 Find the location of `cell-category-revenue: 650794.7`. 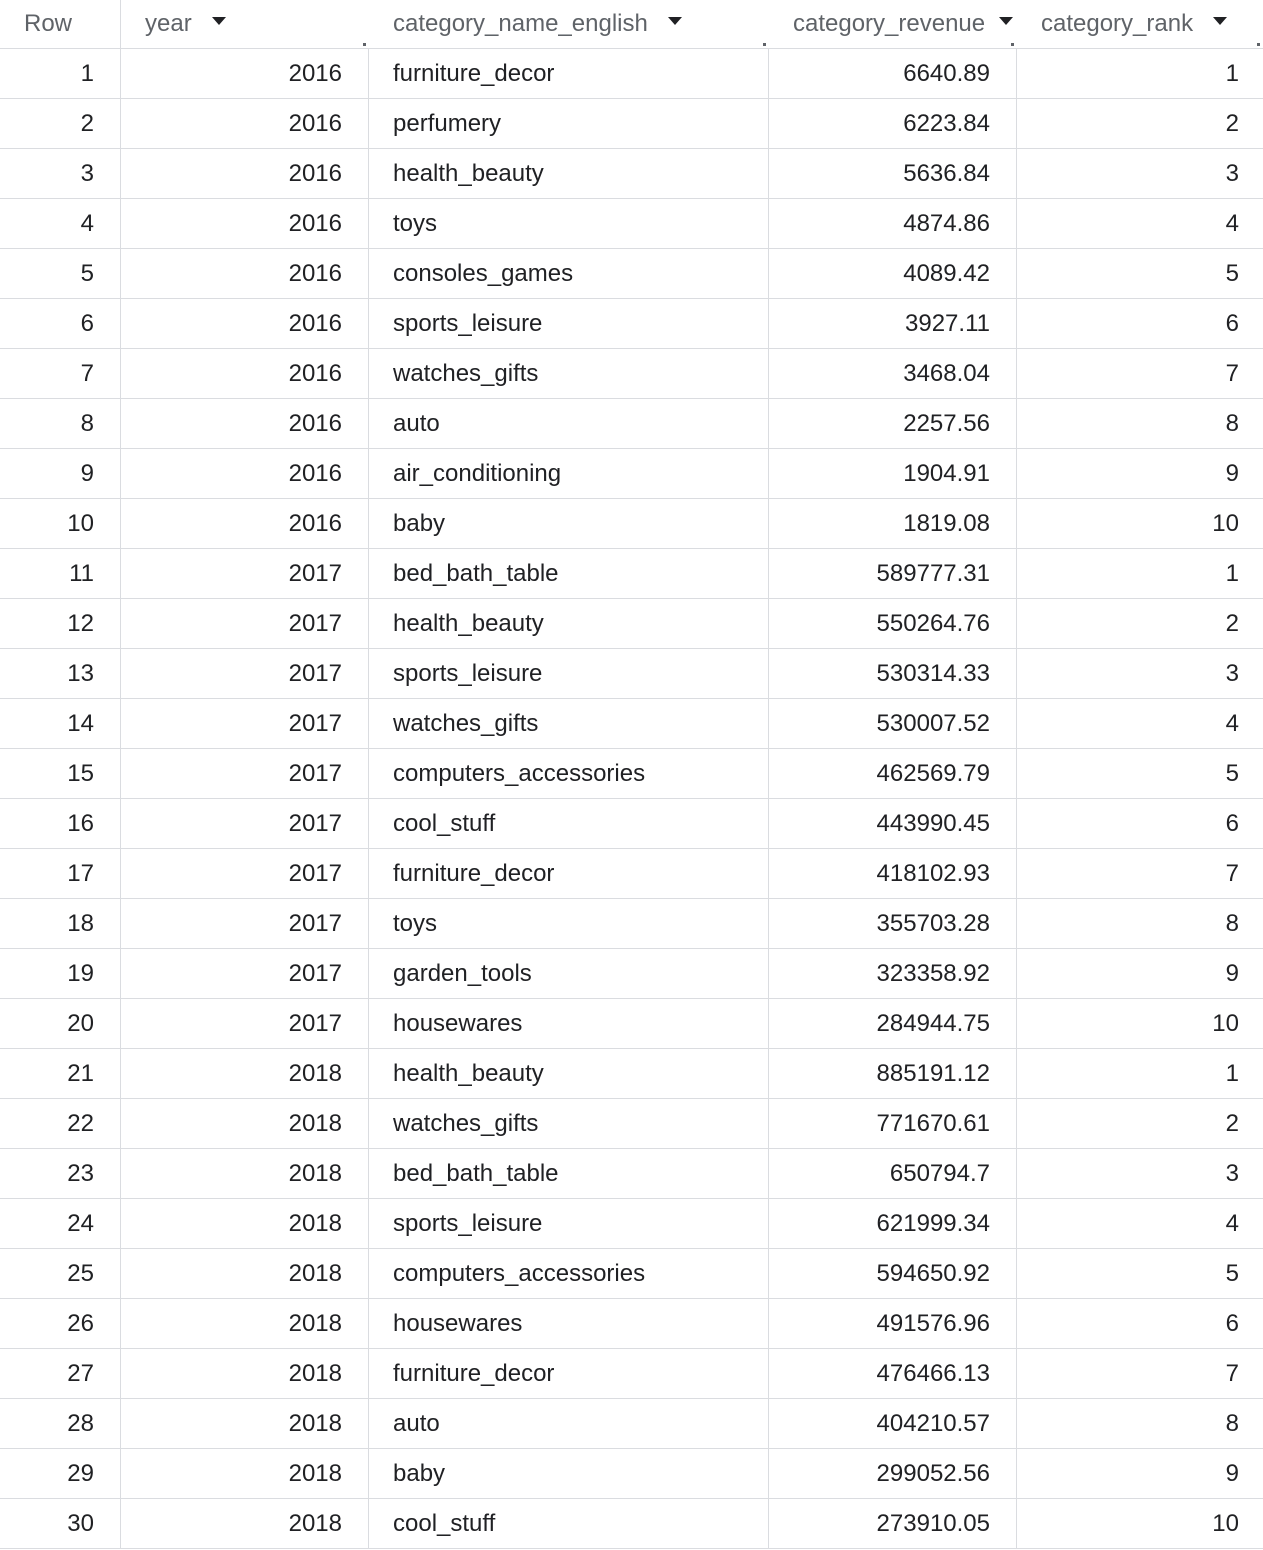

cell-category-revenue: 650794.7 is located at coordinates (893, 1173).